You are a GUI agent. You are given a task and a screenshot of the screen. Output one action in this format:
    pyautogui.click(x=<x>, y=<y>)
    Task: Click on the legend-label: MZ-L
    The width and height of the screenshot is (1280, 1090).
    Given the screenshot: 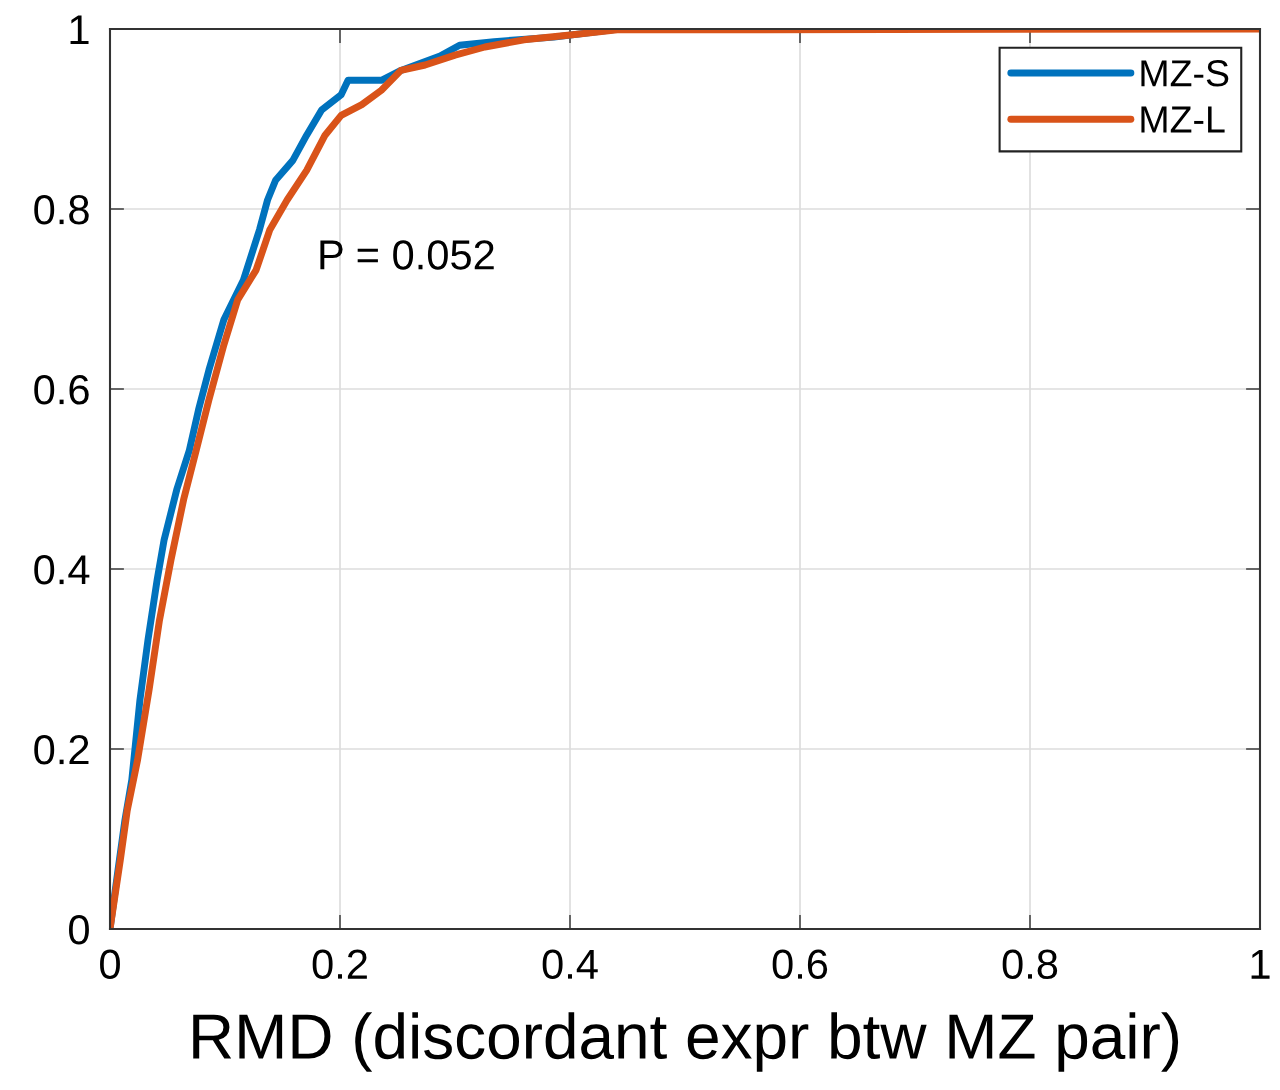 What is the action you would take?
    pyautogui.click(x=1183, y=119)
    